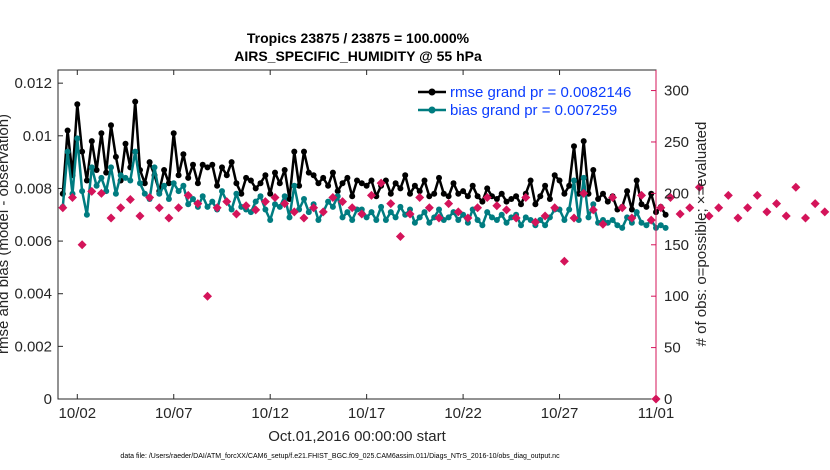 The image size is (830, 470). I want to click on y-right-tick-label: 150, so click(676, 245).